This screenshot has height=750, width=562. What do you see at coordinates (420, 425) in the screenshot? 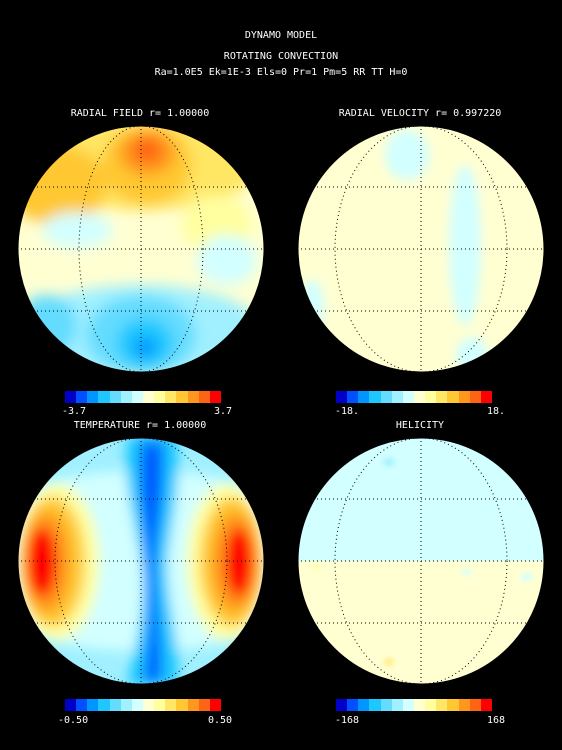
I see `panel-title-helicity: HELICITY` at bounding box center [420, 425].